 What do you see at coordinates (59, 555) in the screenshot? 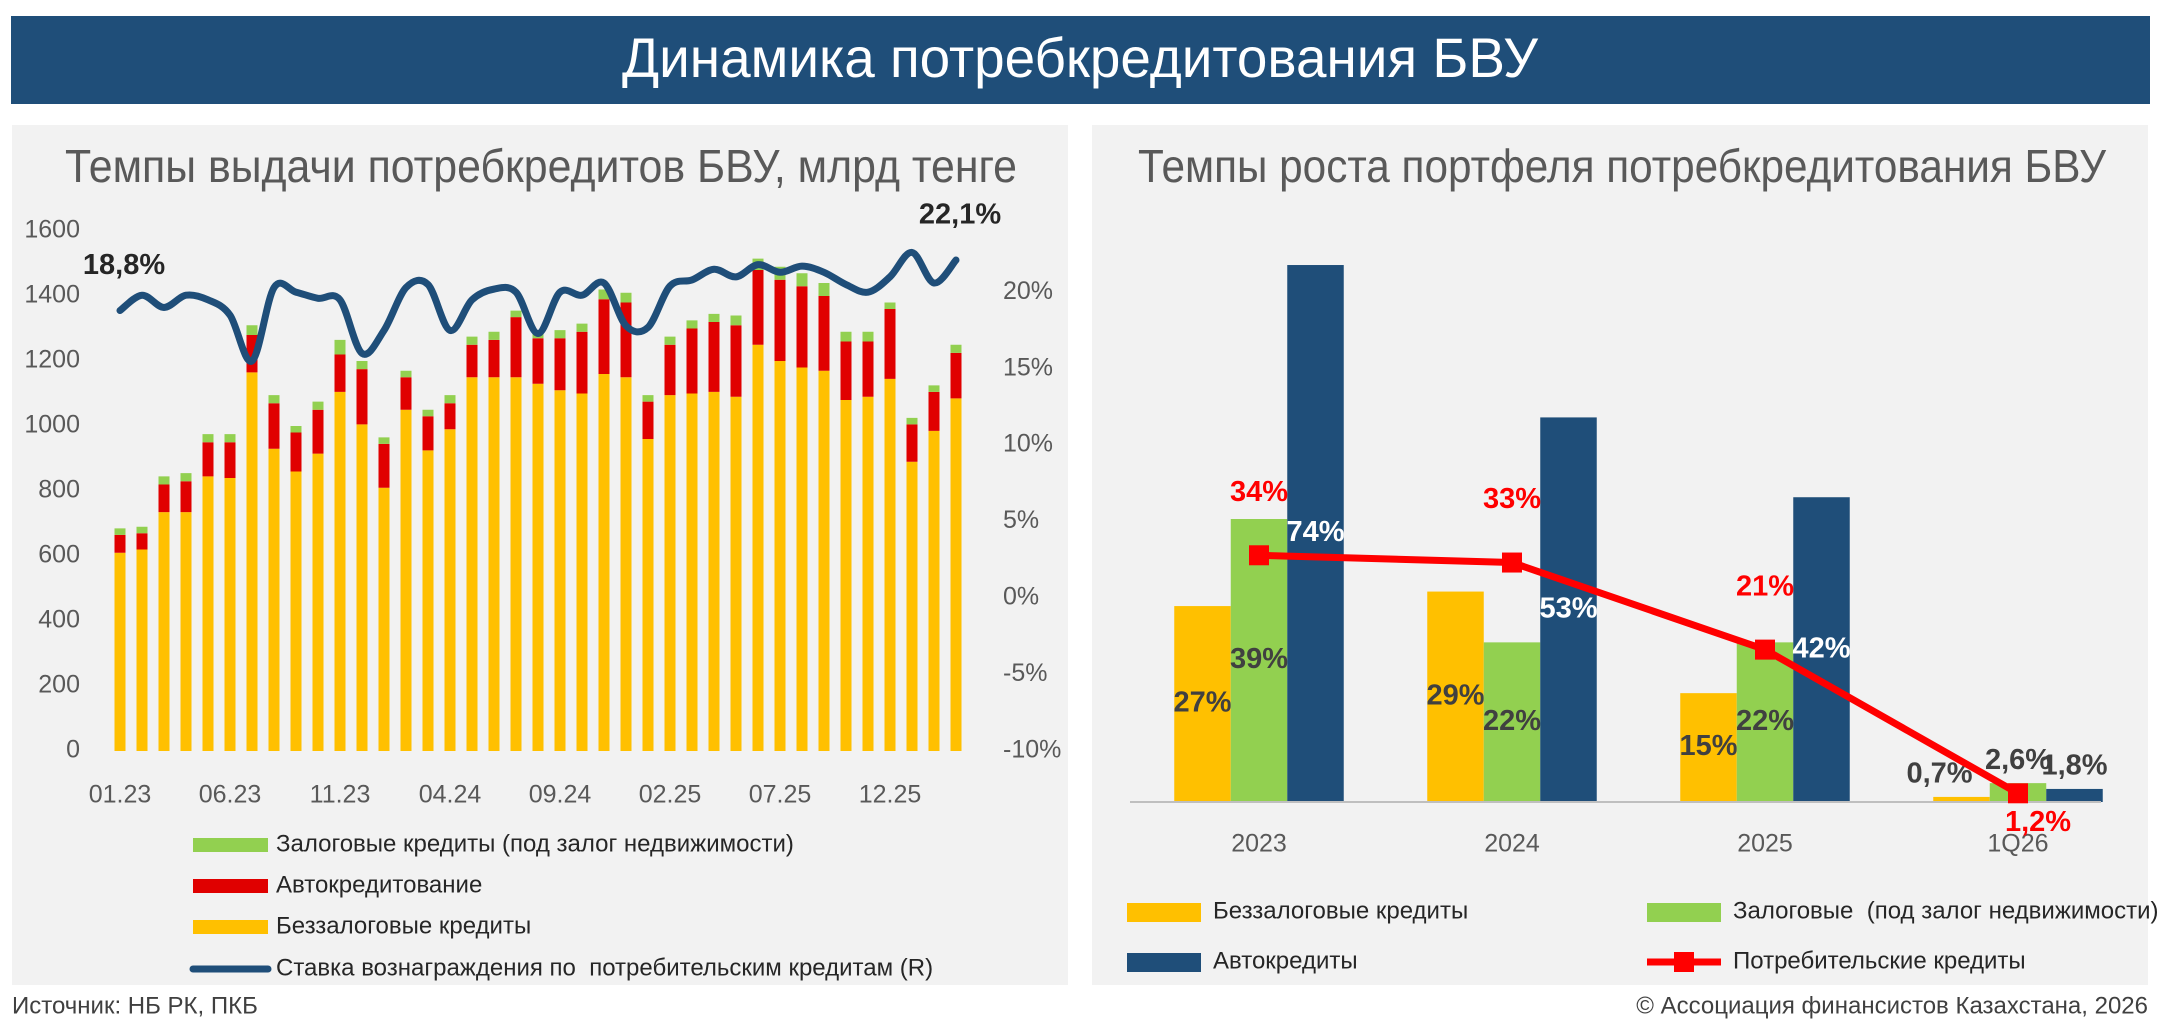
I see `y-tick-label: 600` at bounding box center [59, 555].